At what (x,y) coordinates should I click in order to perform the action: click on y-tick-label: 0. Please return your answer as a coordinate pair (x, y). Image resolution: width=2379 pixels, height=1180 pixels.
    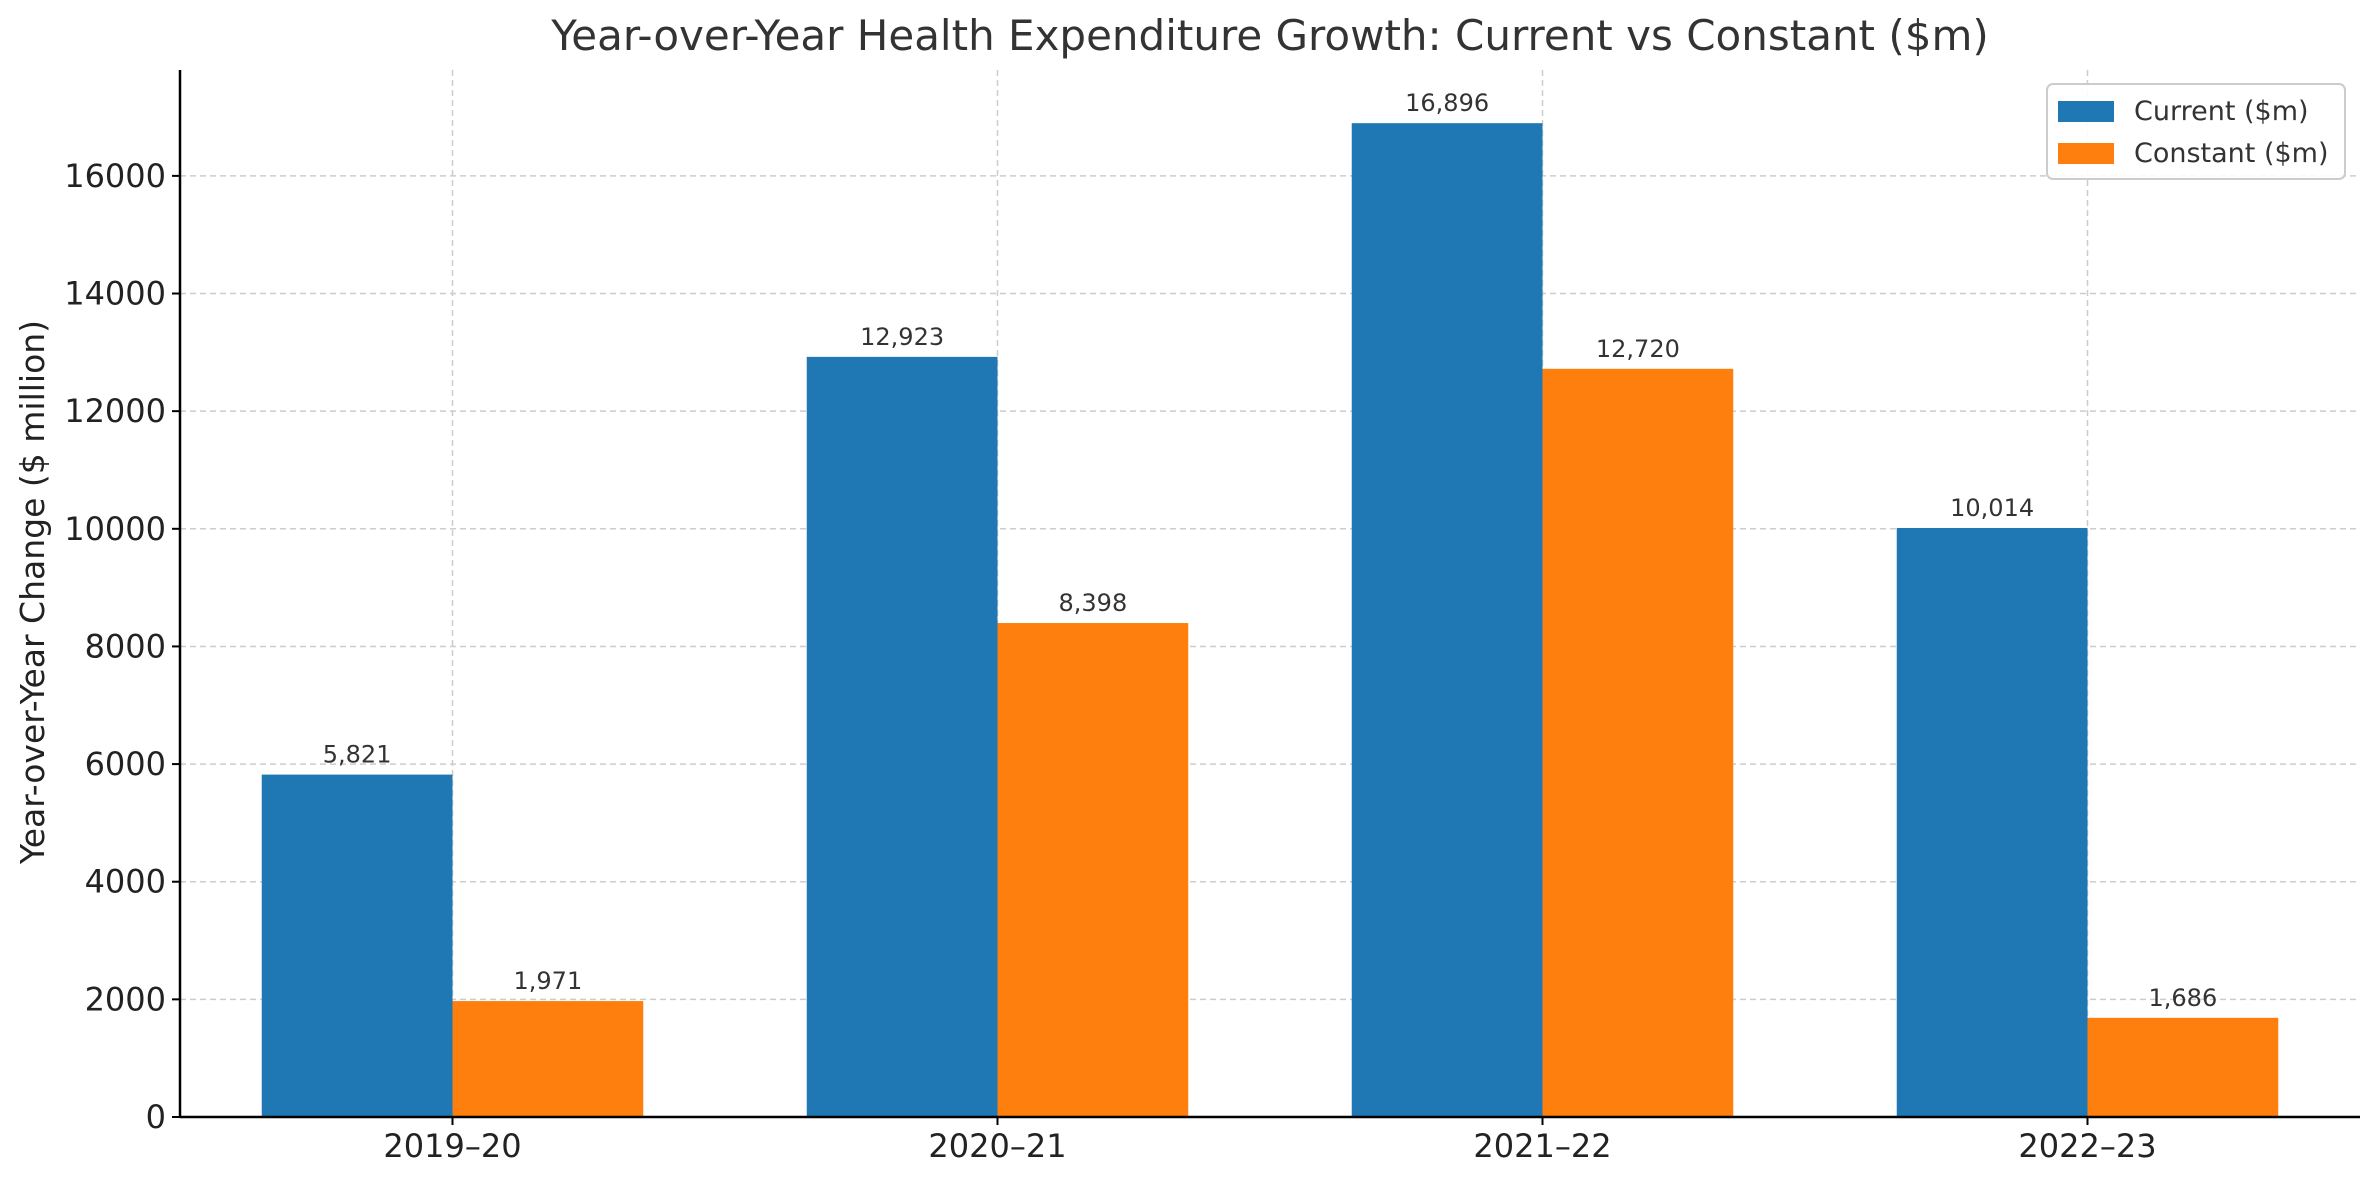
    Looking at the image, I should click on (156, 1117).